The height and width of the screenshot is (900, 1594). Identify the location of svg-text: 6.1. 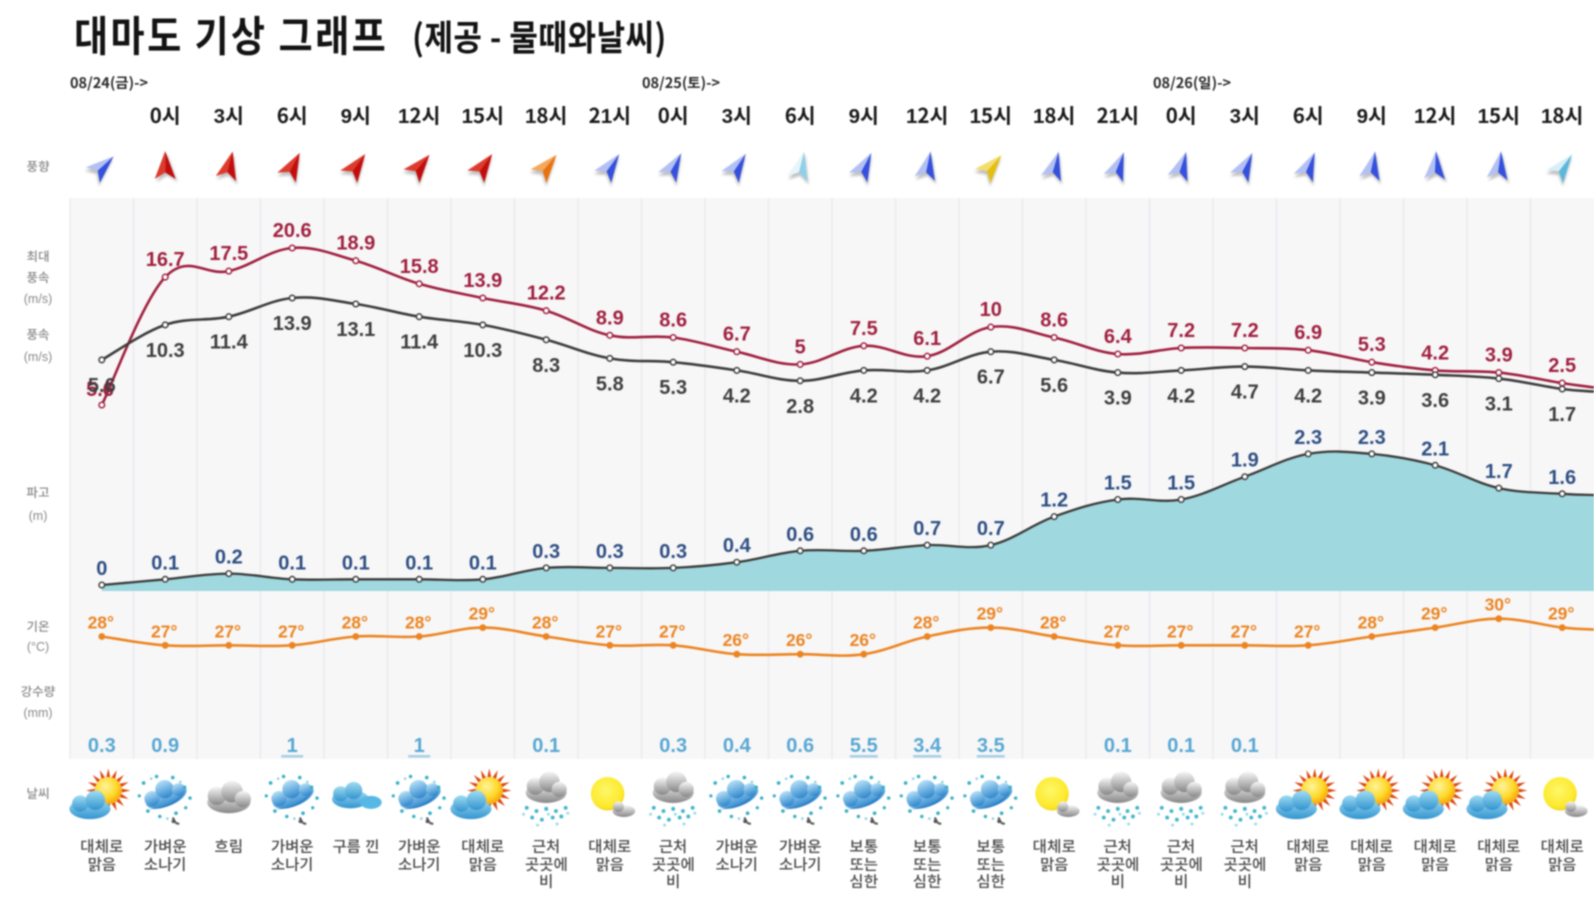
(927, 339).